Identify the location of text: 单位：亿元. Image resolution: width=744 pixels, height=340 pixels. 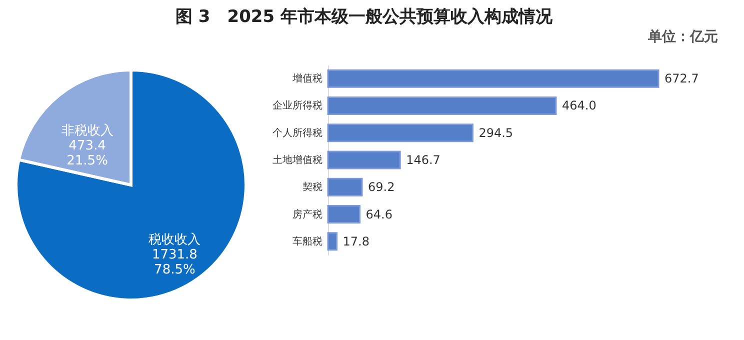
(682, 37).